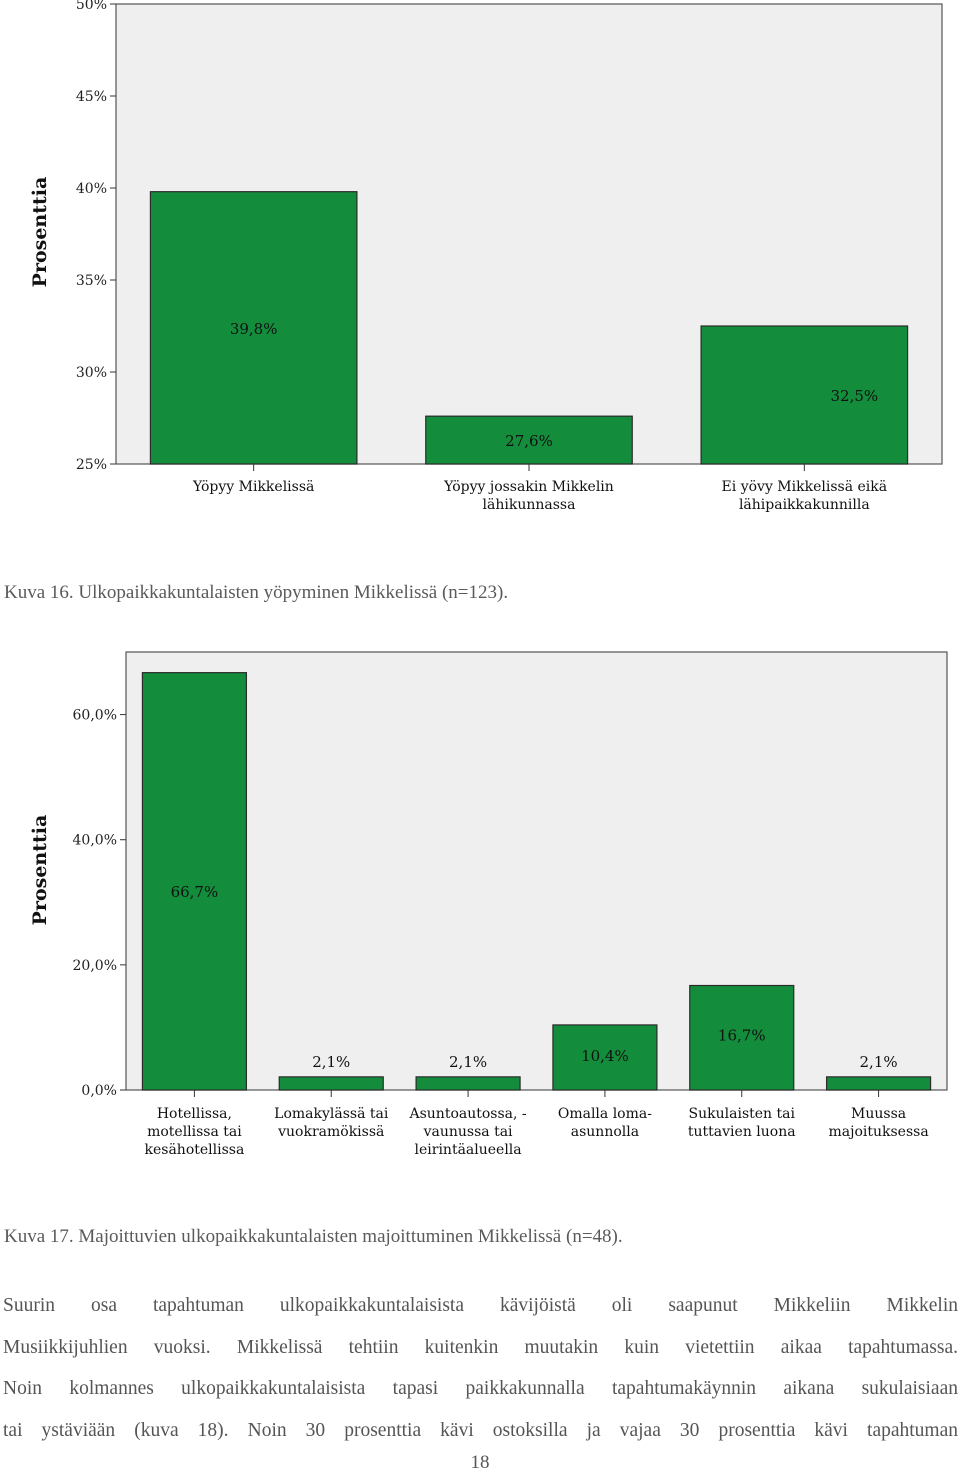  I want to click on data-label: 10,4%, so click(605, 1056).